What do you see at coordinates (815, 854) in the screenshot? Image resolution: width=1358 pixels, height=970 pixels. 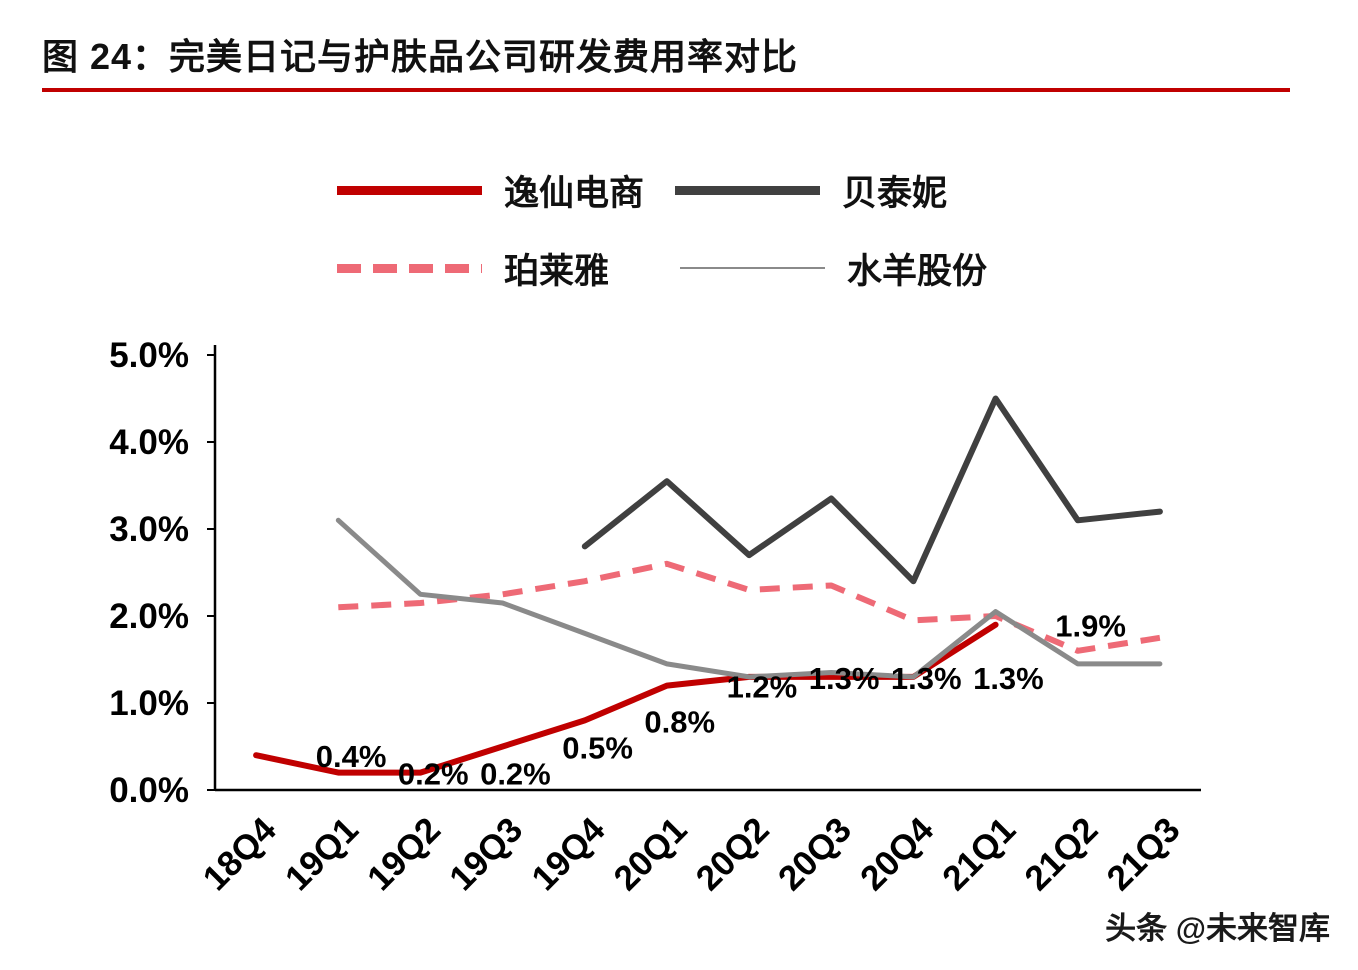 I see `x-tick-label: 20Q3` at bounding box center [815, 854].